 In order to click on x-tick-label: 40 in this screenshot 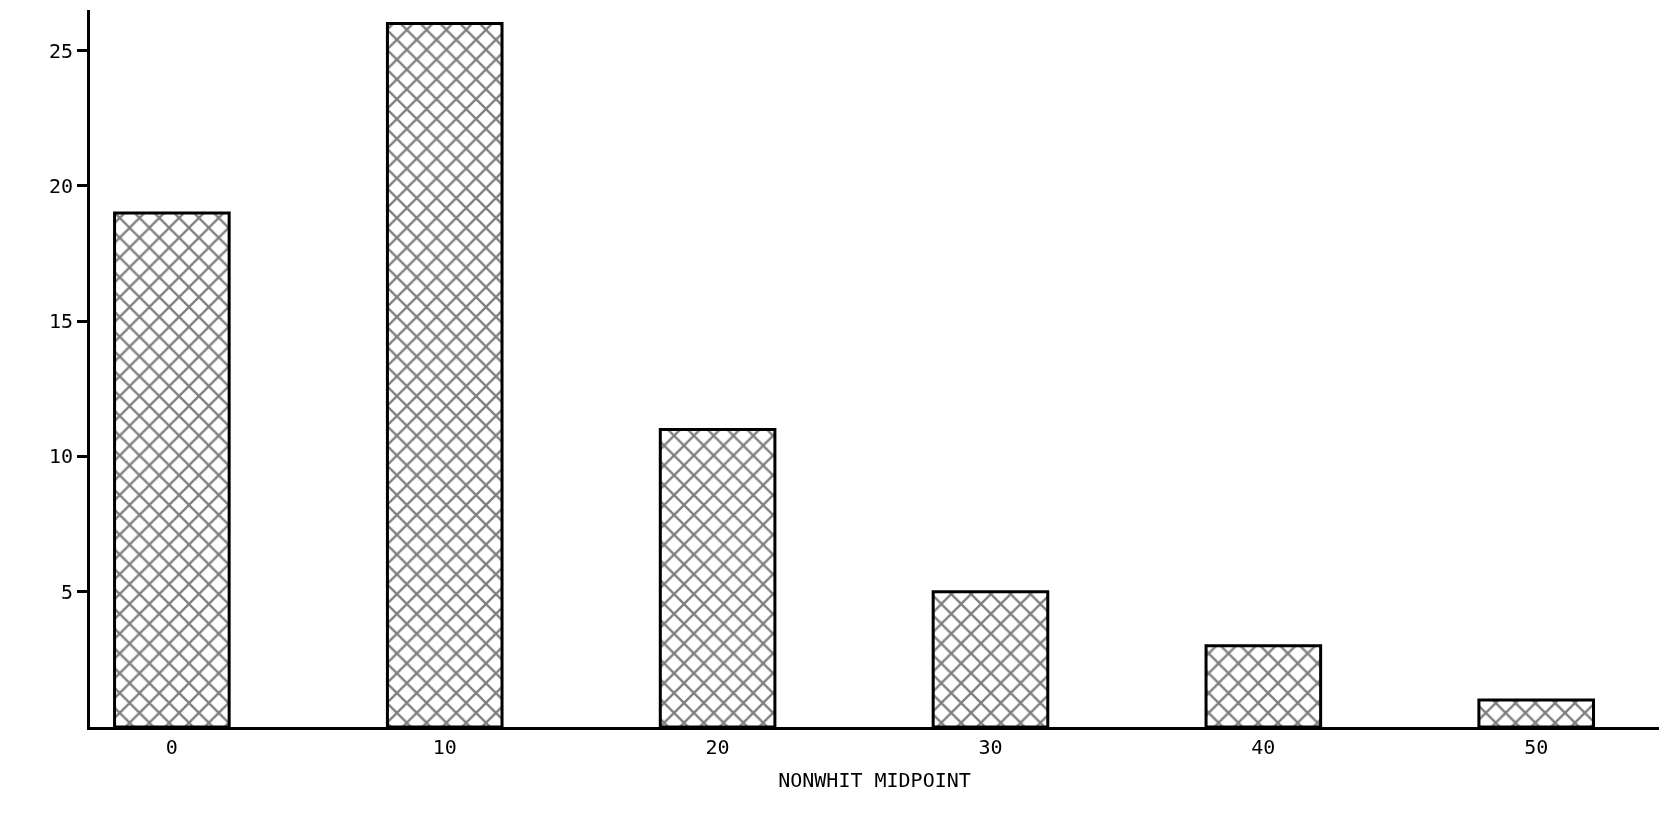, I will do `click(1263, 747)`.